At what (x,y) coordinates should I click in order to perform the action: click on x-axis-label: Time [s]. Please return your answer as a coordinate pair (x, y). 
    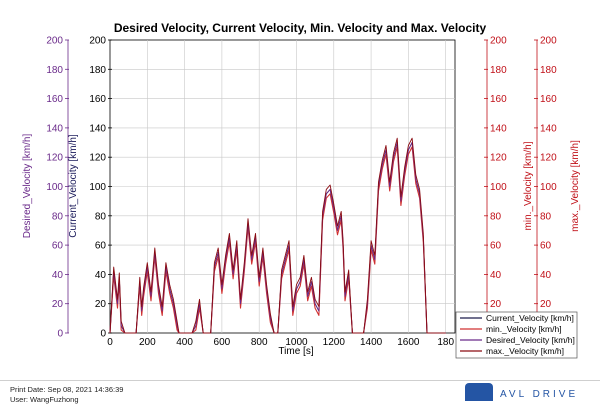
    Looking at the image, I should click on (295, 351).